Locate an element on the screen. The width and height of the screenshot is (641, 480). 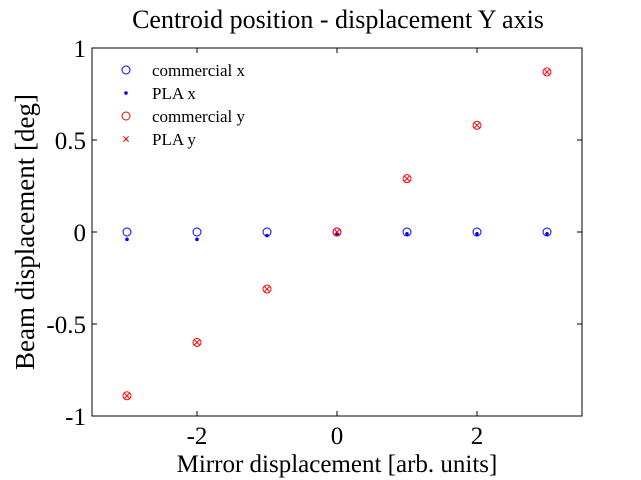
legend-label: commercial y is located at coordinates (198, 116).